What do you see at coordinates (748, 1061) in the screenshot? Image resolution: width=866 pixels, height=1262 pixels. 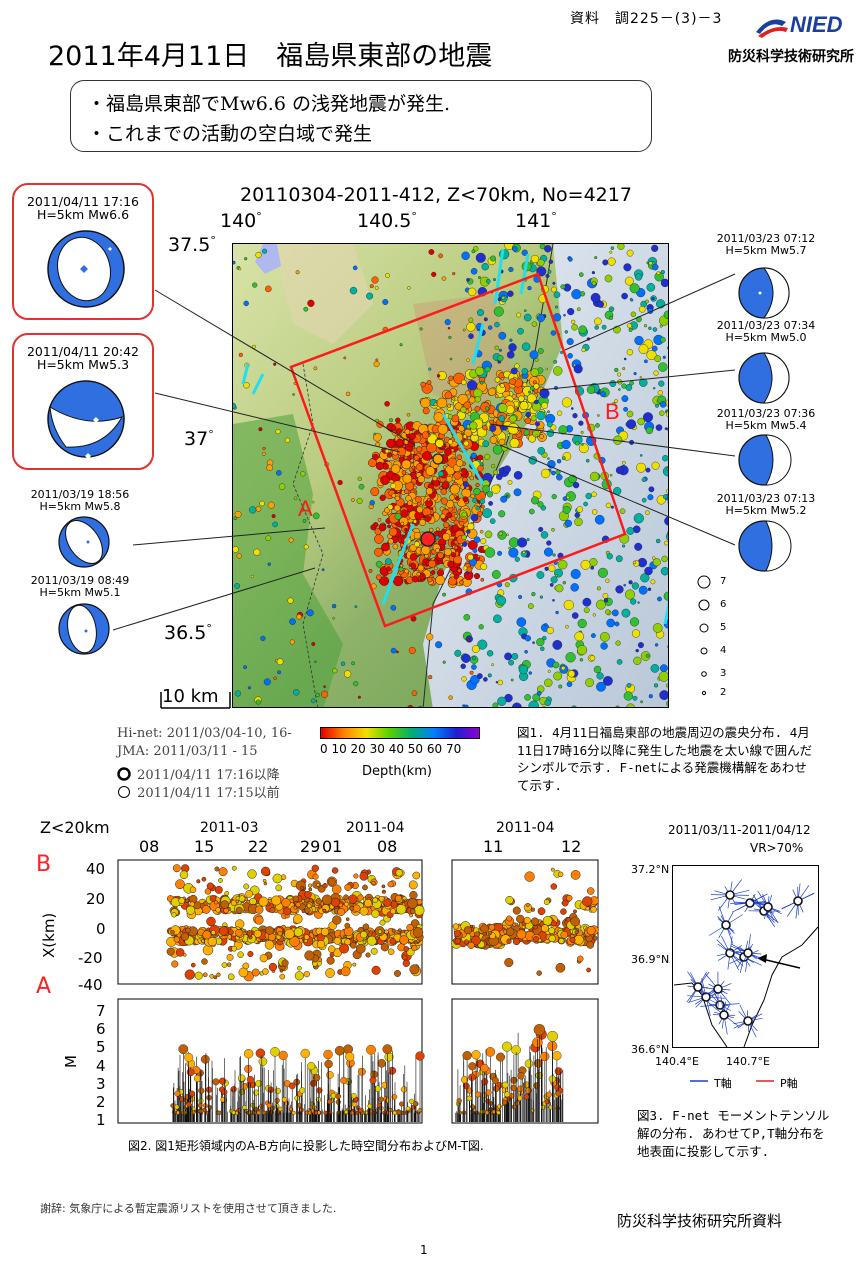 I see `fig3-lon-tick: 140.7°E` at bounding box center [748, 1061].